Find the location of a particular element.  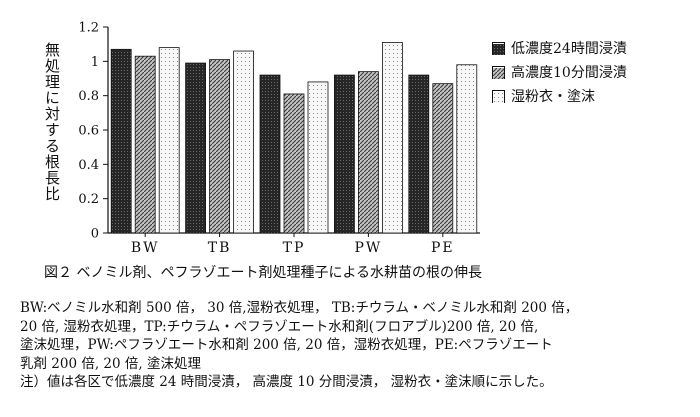

x-tick-label: BW is located at coordinates (145, 248).